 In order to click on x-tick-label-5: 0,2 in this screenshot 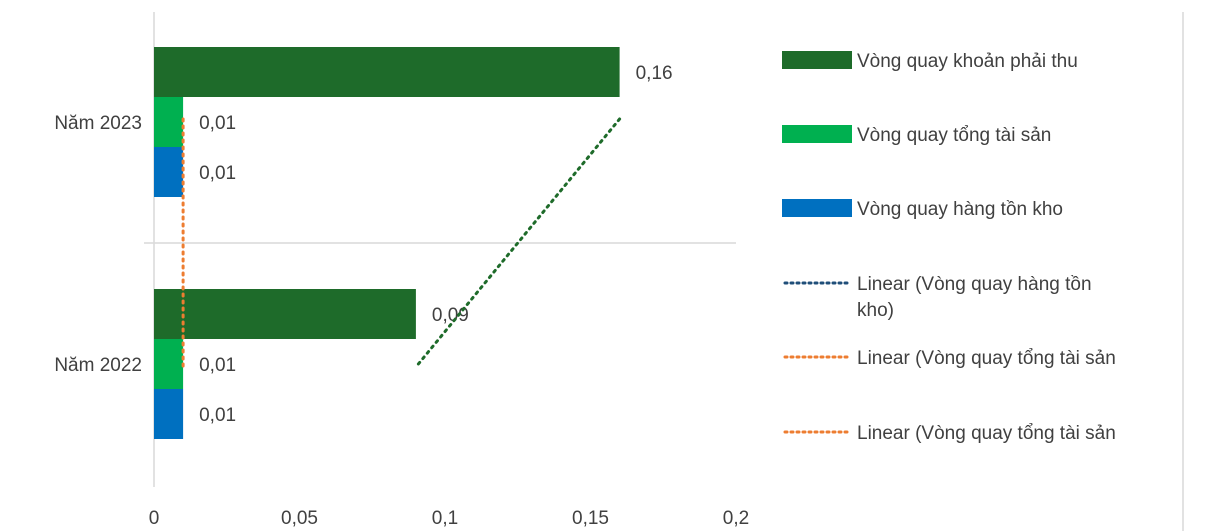, I will do `click(736, 518)`.